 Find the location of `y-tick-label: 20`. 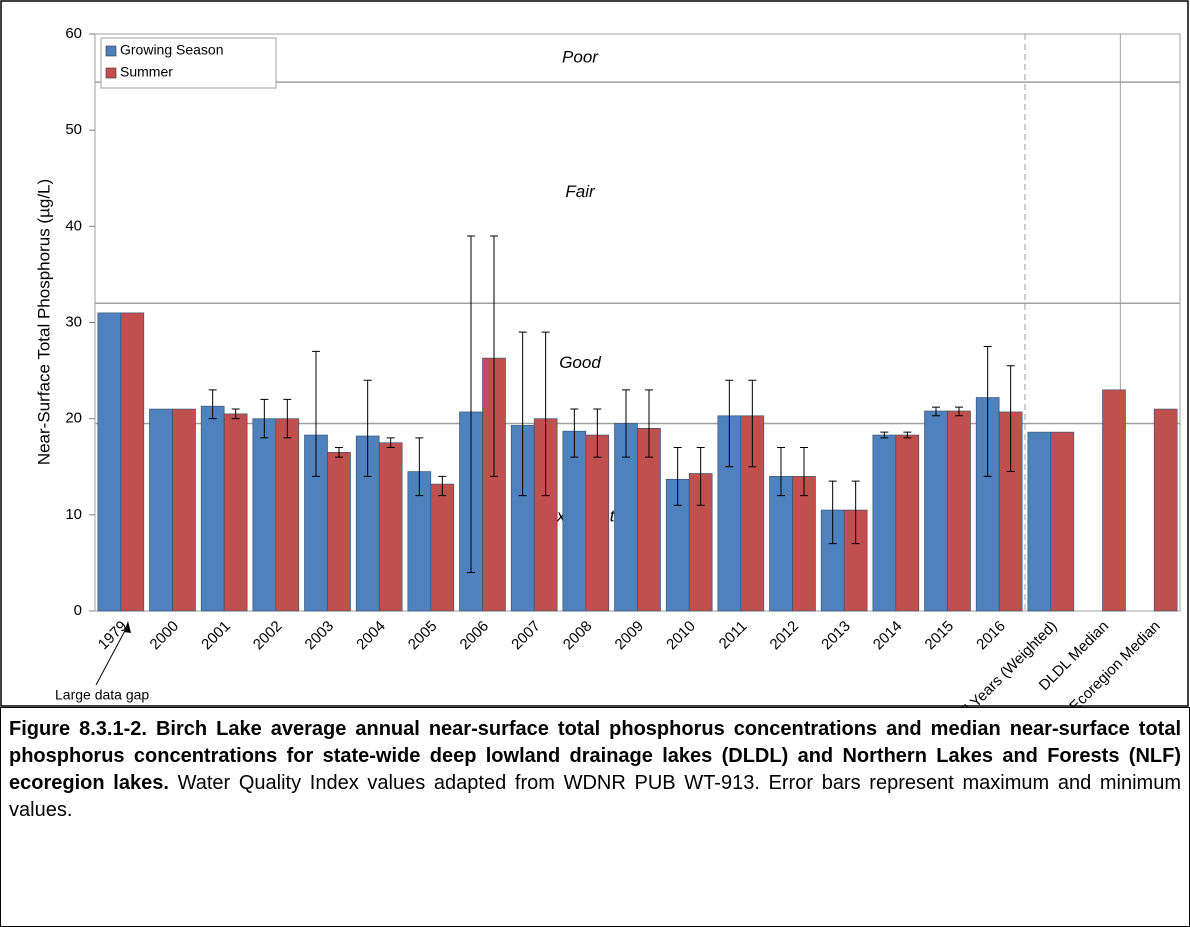

y-tick-label: 20 is located at coordinates (73, 418).